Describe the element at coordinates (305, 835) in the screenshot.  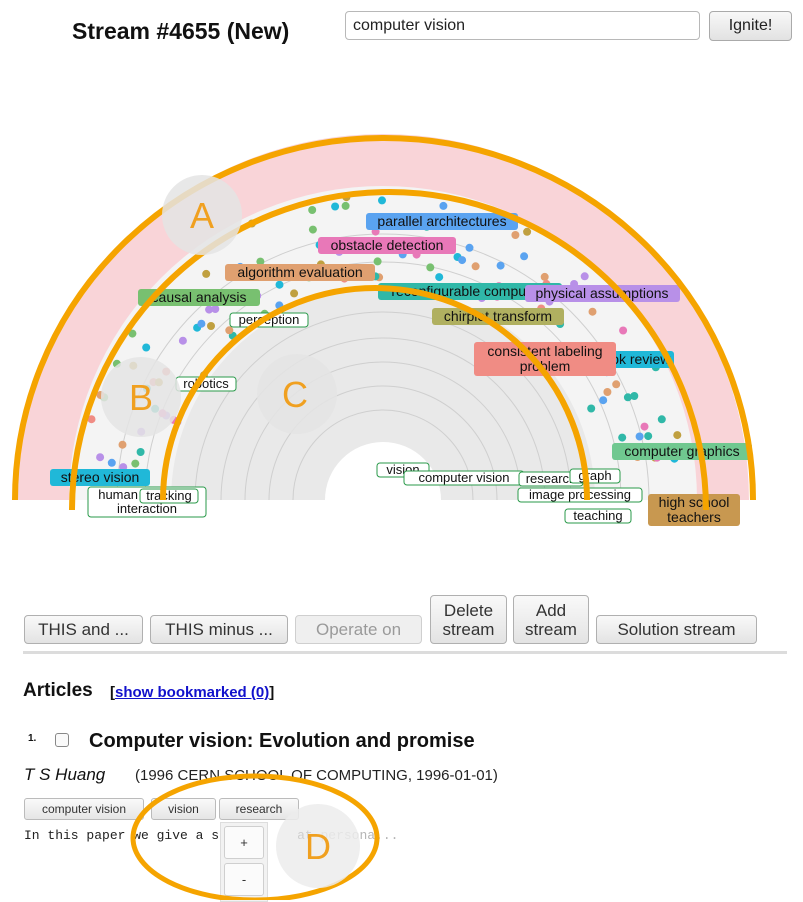
I see `abstract-mid: at` at that location.